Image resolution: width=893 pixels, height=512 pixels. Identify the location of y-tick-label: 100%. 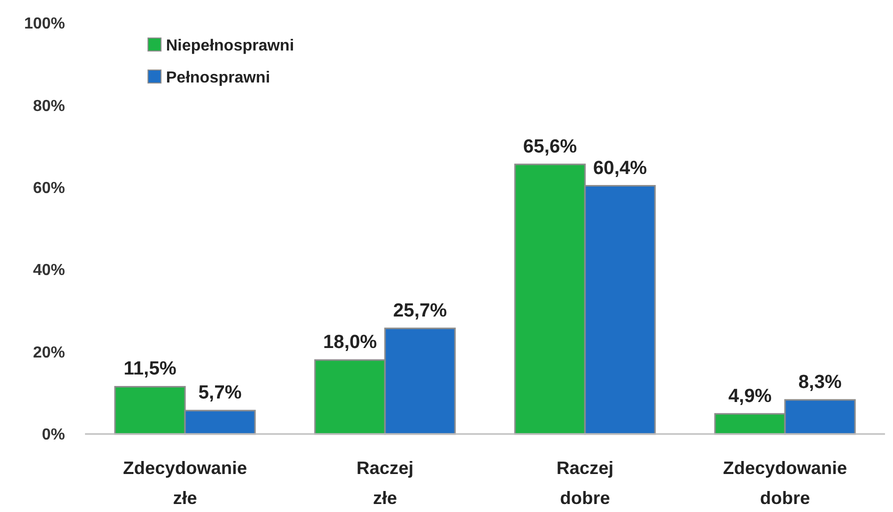
(44, 24).